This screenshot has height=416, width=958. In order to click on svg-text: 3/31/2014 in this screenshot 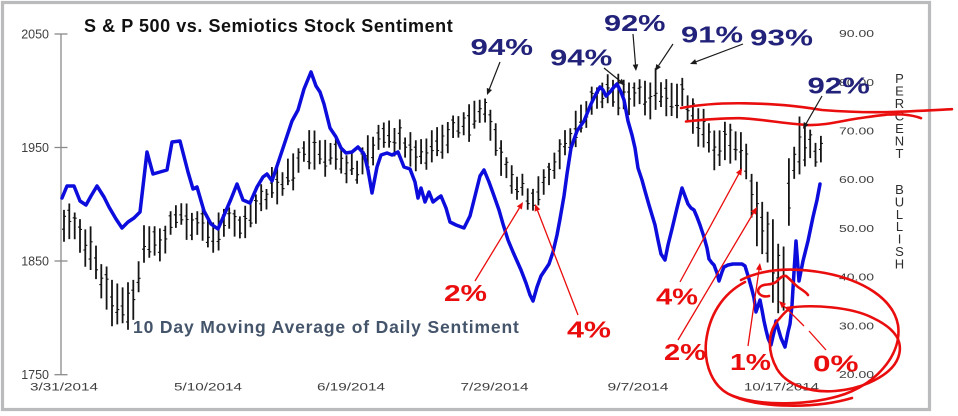, I will do `click(64, 388)`.